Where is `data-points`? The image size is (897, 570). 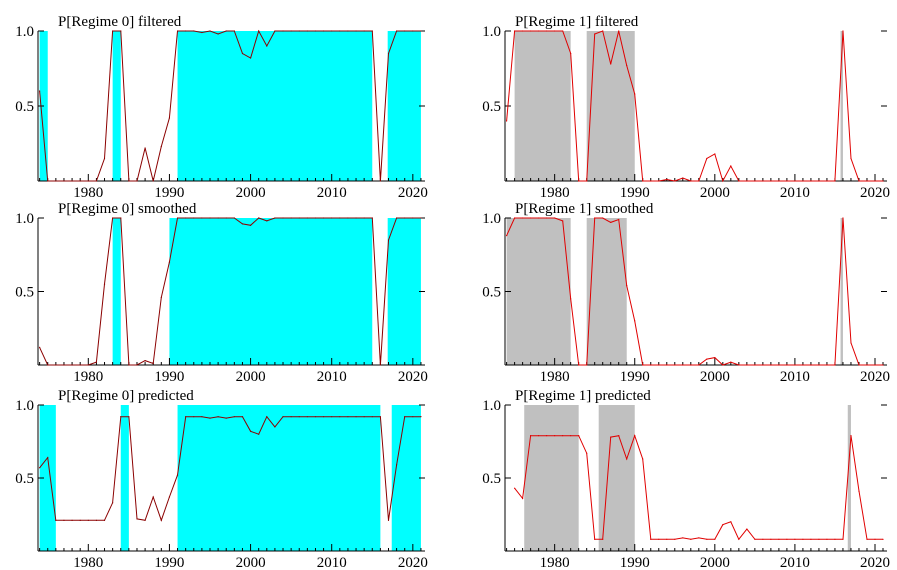
data-points is located at coordinates (230, 106).